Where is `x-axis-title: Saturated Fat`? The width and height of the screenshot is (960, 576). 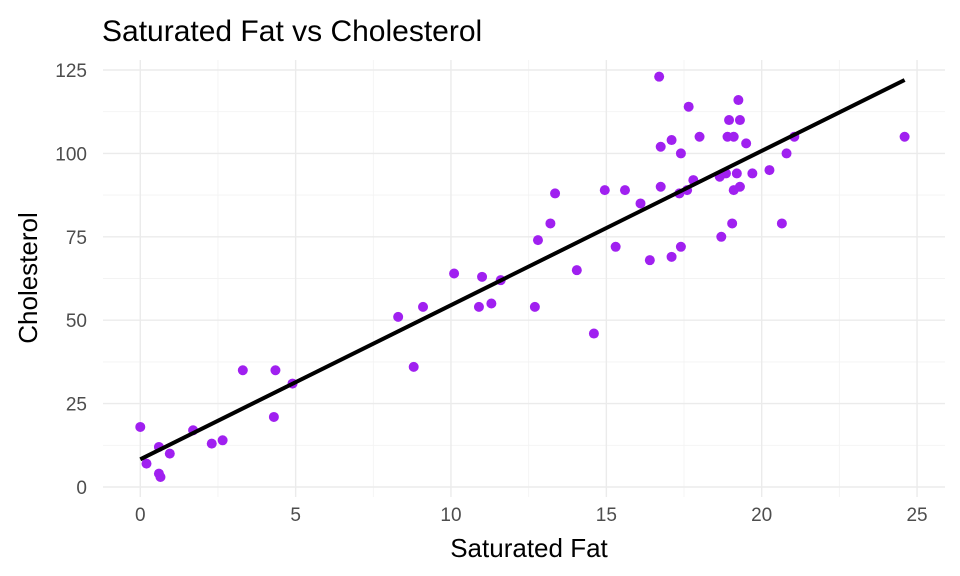 x-axis-title: Saturated Fat is located at coordinates (529, 548).